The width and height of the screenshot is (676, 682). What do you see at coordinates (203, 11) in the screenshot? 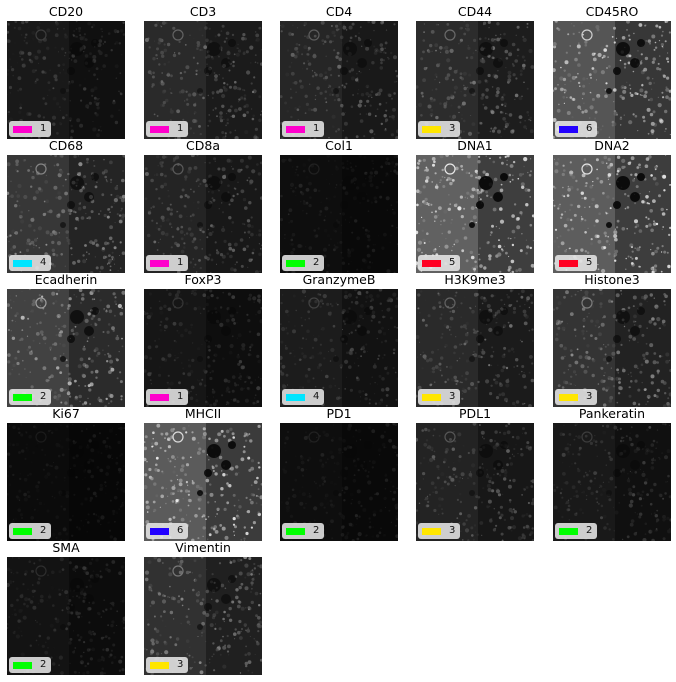
I see `panel-title: CD3` at bounding box center [203, 11].